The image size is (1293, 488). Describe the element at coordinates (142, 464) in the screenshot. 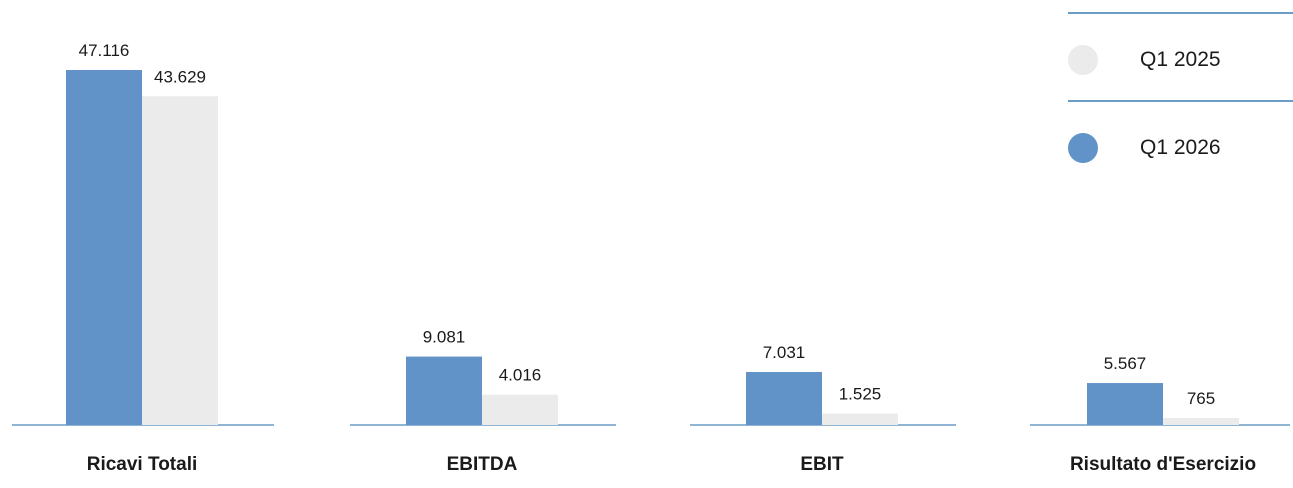

I see `category-label-ricavi-totali: Ricavi Totali` at that location.